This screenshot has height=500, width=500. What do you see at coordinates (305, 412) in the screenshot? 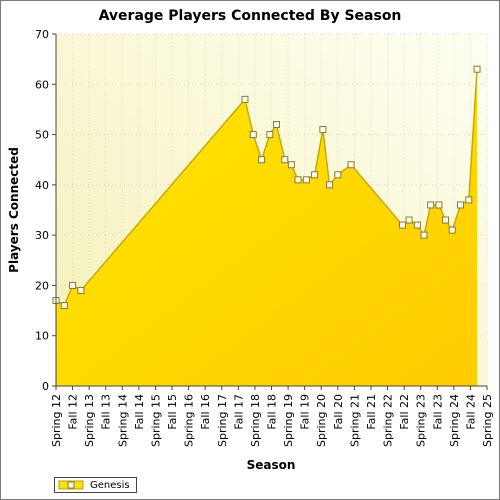
I see `x-tick-label: Fall 19` at bounding box center [305, 412].